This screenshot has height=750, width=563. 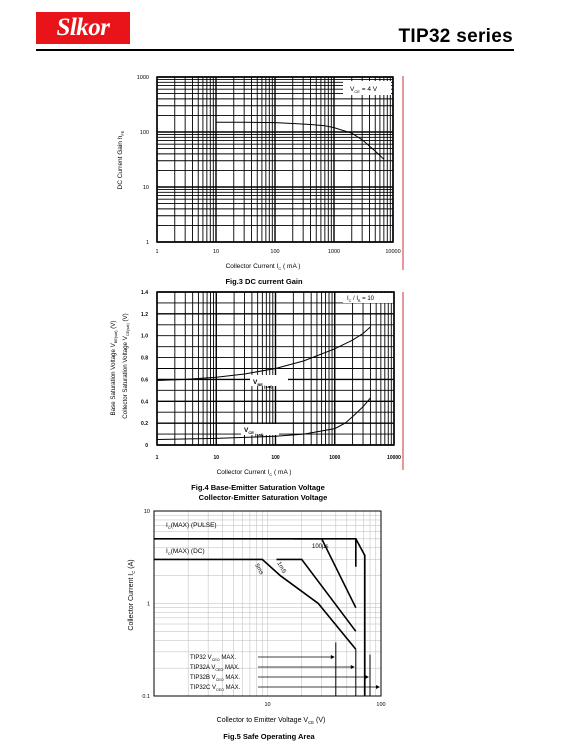 What do you see at coordinates (320, 547) in the screenshot?
I see `fig5-100us-label: 100µs` at bounding box center [320, 547].